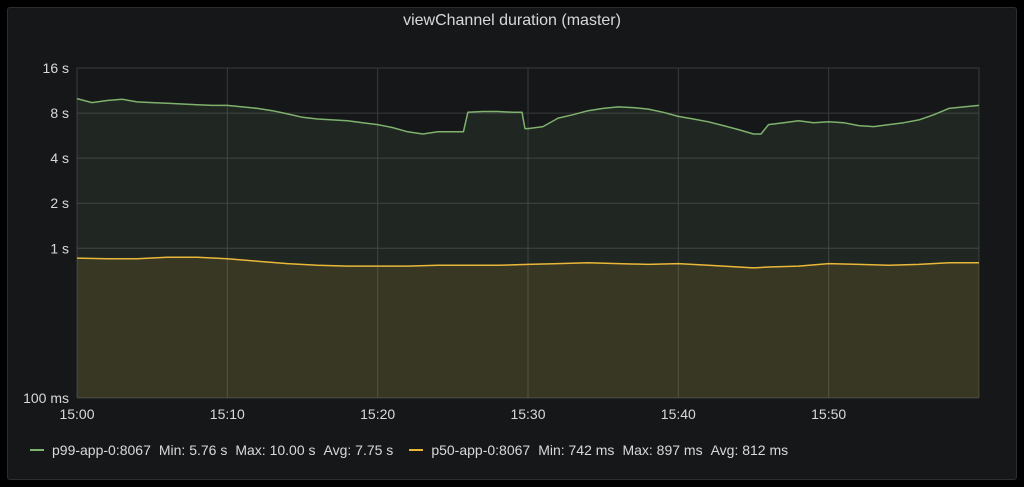 The height and width of the screenshot is (487, 1024). What do you see at coordinates (481, 450) in the screenshot?
I see `legend-series-name: p50-app-0:8067` at bounding box center [481, 450].